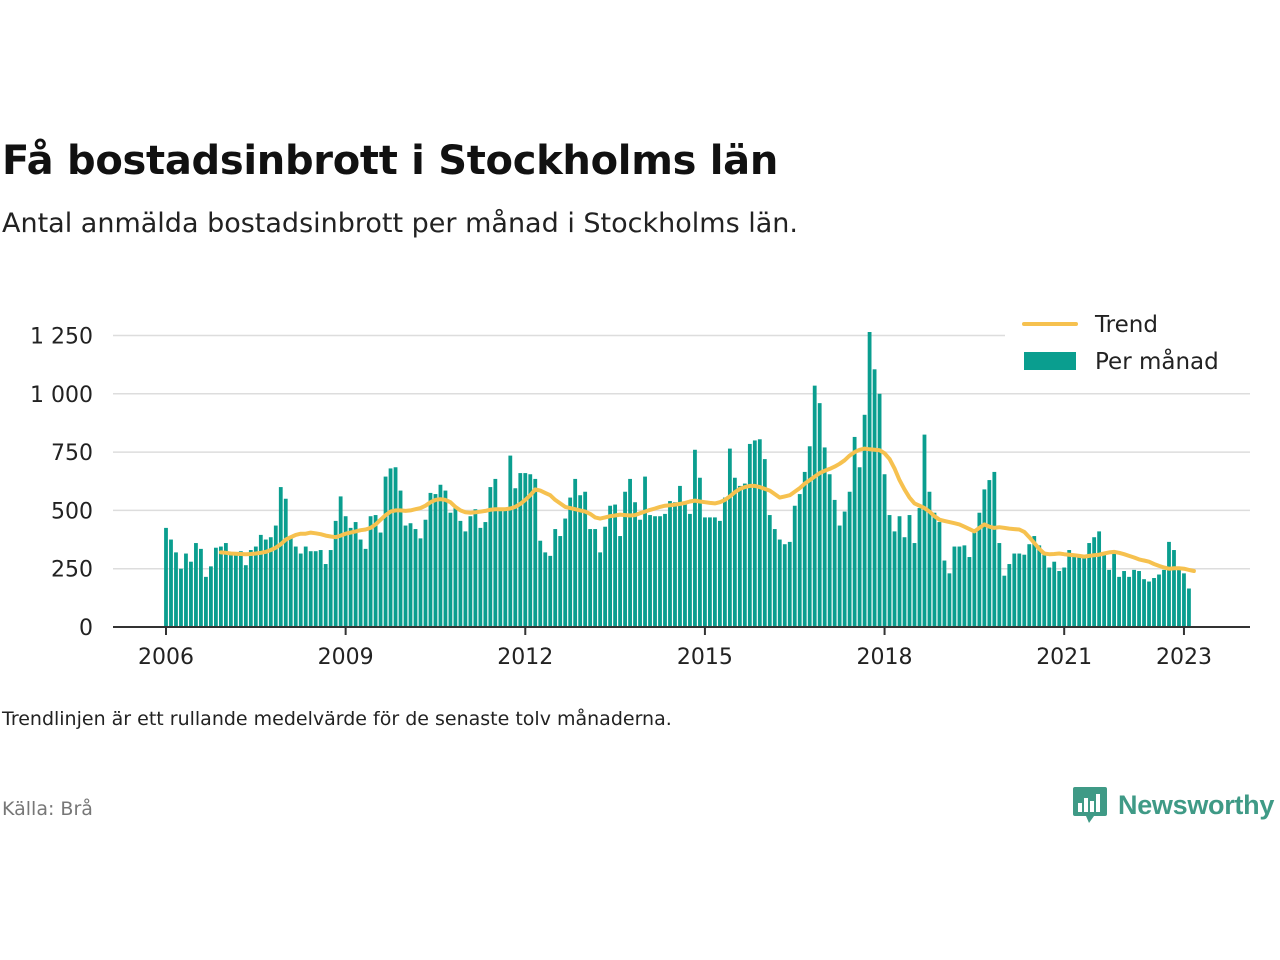 The width and height of the screenshot is (1280, 960). Describe the element at coordinates (525, 657) in the screenshot. I see `x-tick-label: 2012` at that location.